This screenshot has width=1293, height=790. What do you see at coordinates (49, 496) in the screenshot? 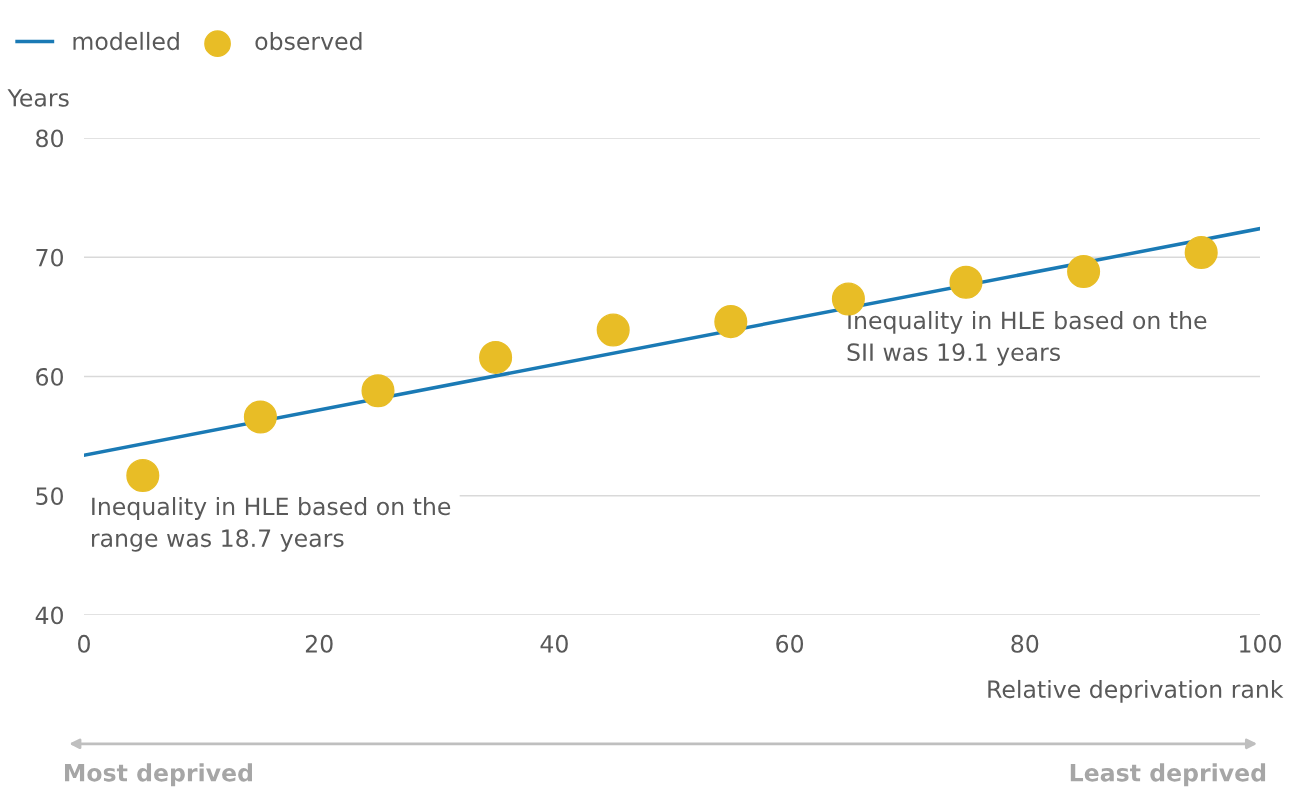
I see `y-tick-label: 50` at bounding box center [49, 496].